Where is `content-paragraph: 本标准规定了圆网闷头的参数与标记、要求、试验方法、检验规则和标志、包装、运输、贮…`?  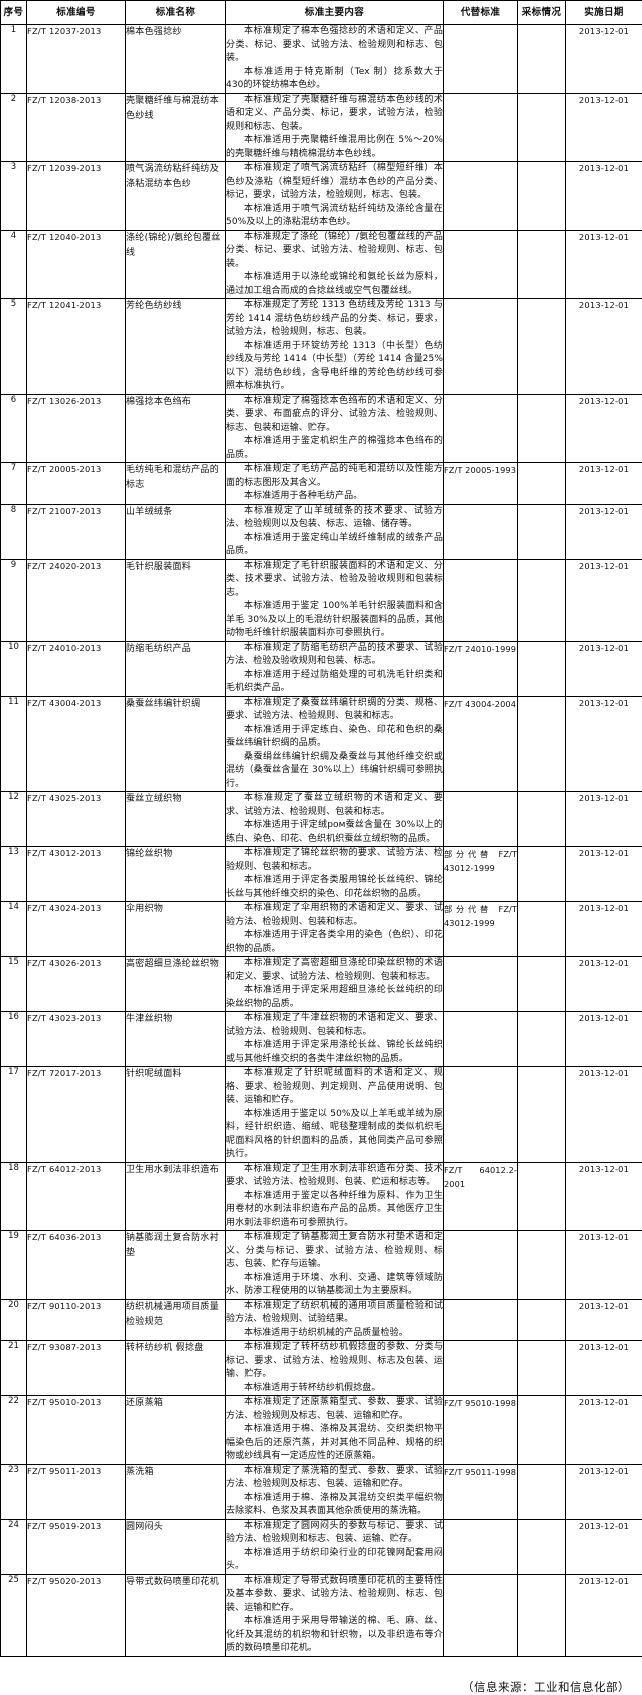
content-paragraph: 本标准规定了圆网闷头的参数与标记、要求、试验方法、检验规则和标志、包装、运输、贮… is located at coordinates (334, 1533).